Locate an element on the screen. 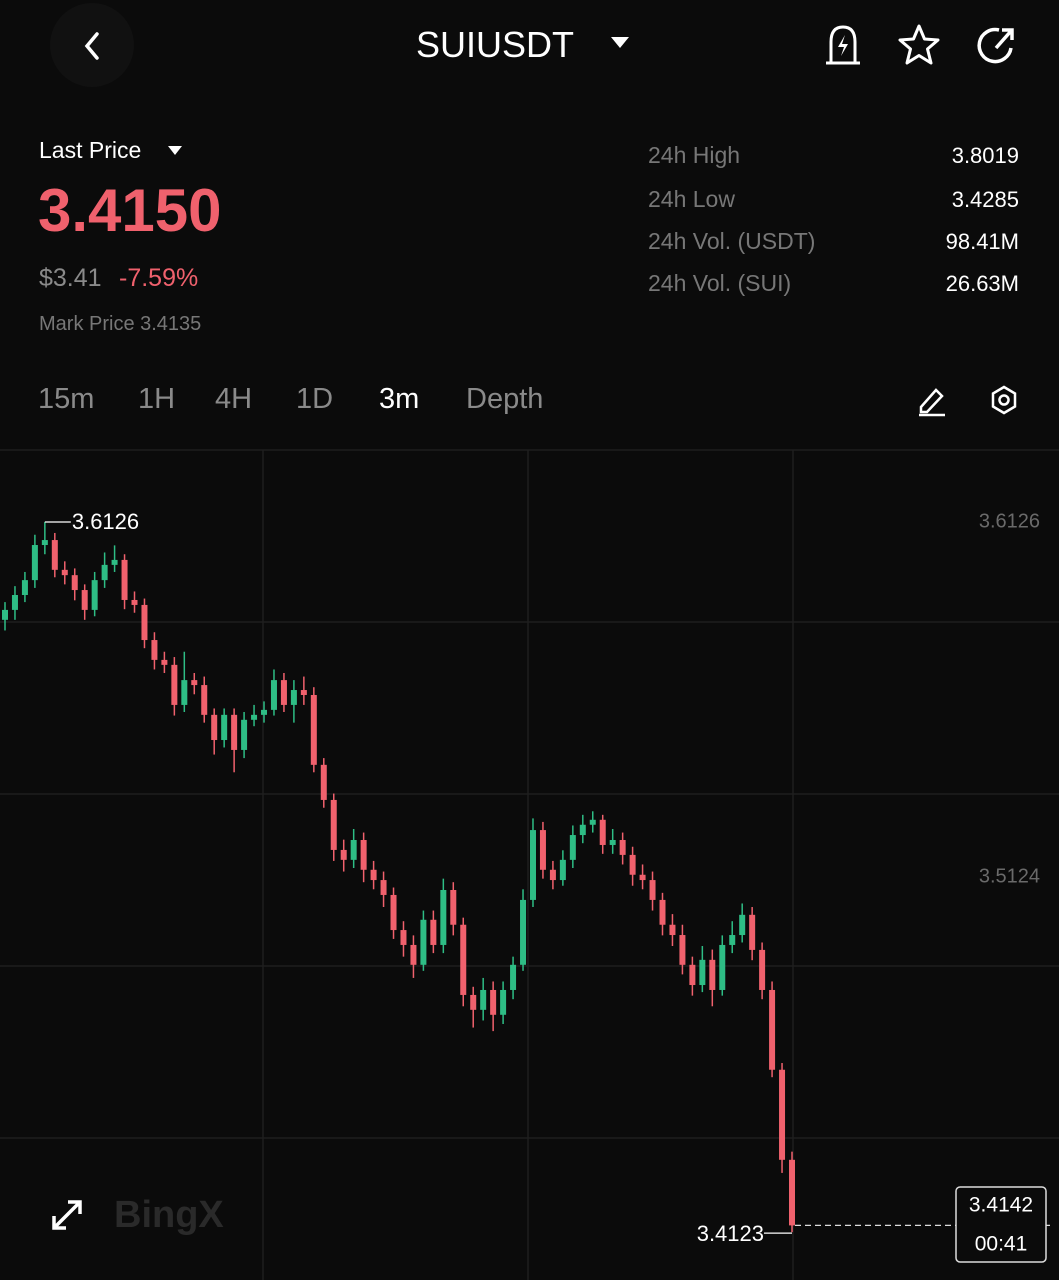 This screenshot has width=1059, height=1280. interval-tab: 4H is located at coordinates (234, 399).